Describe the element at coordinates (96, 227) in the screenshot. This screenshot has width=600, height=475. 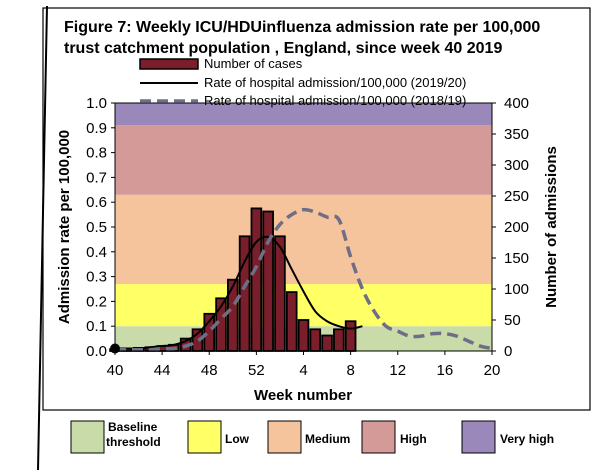
I see `y-left-tick-label-5: 0.5` at that location.